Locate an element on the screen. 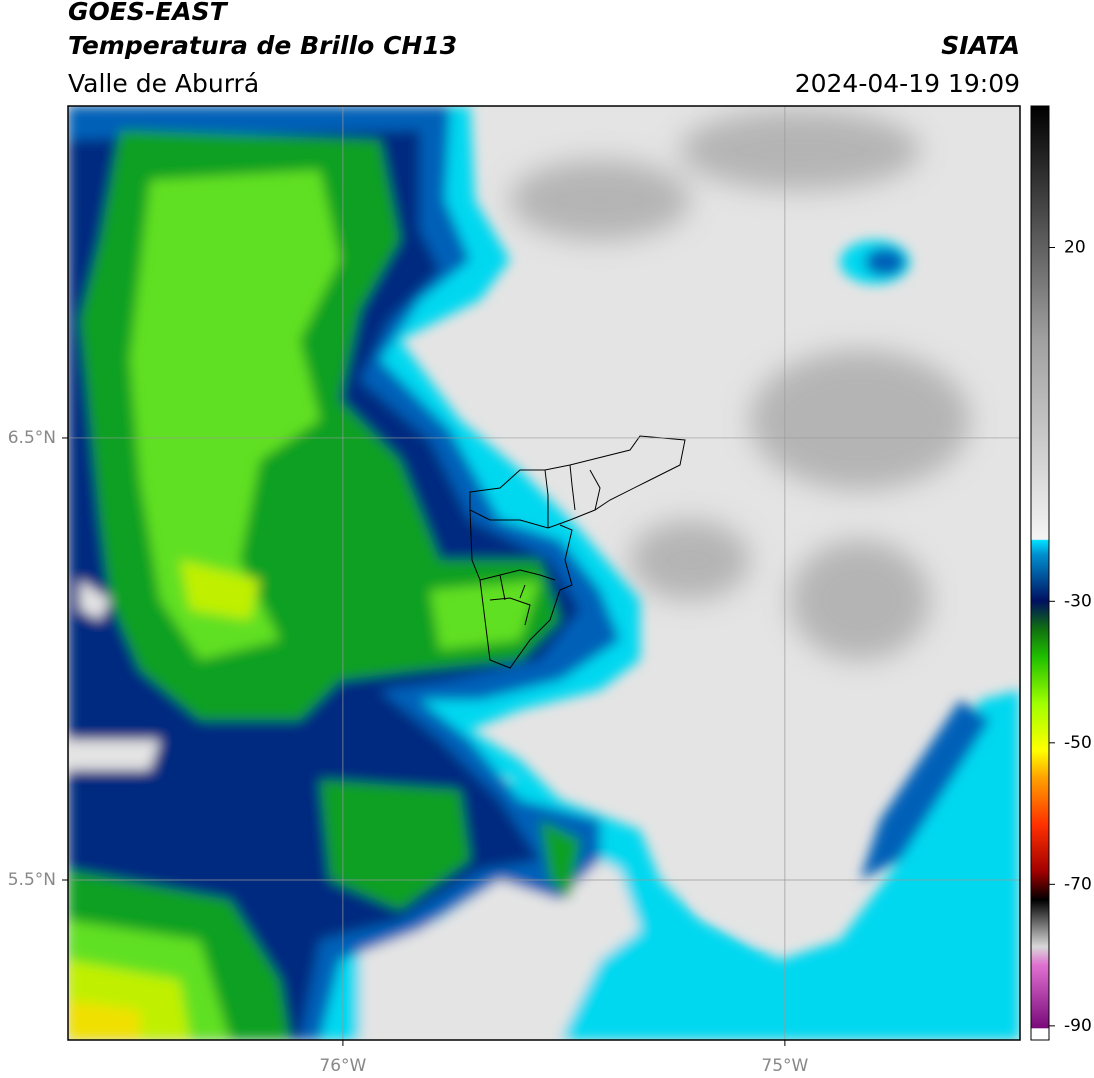  source: SIATA is located at coordinates (980, 45).